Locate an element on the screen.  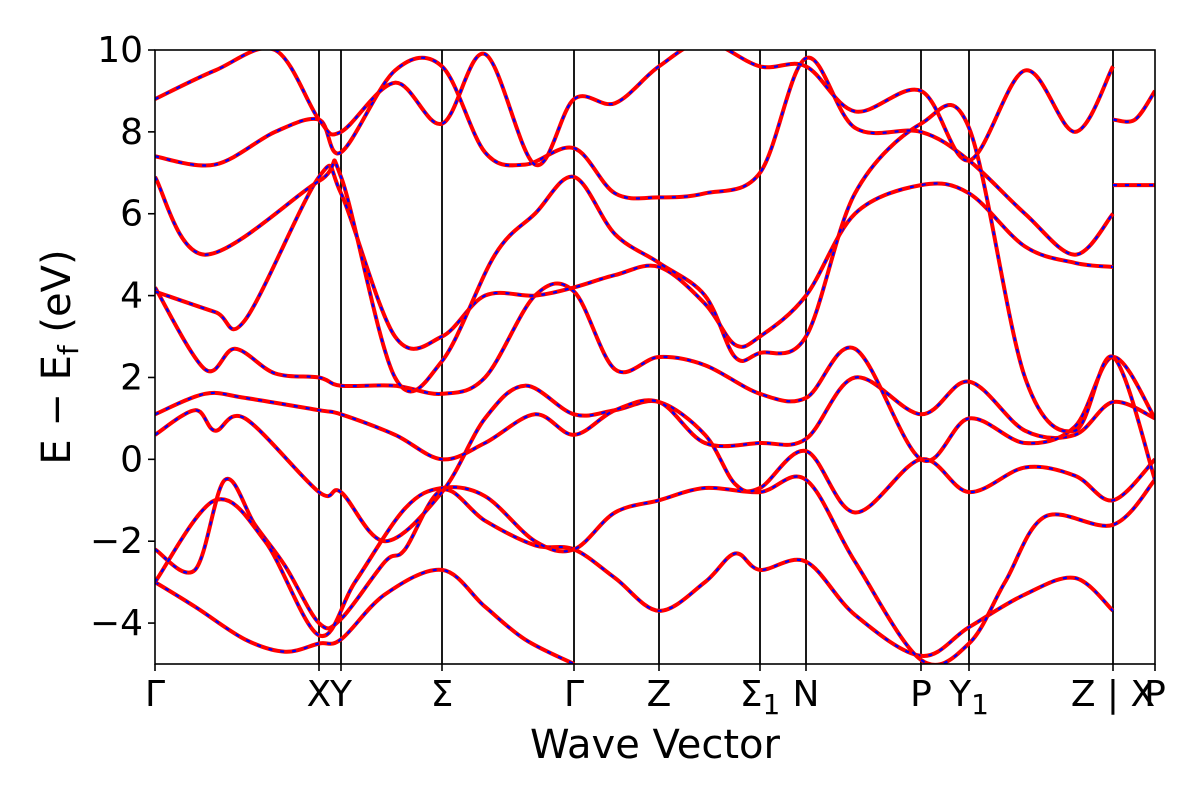
x-tick-label-main: N is located at coordinates (806, 694).